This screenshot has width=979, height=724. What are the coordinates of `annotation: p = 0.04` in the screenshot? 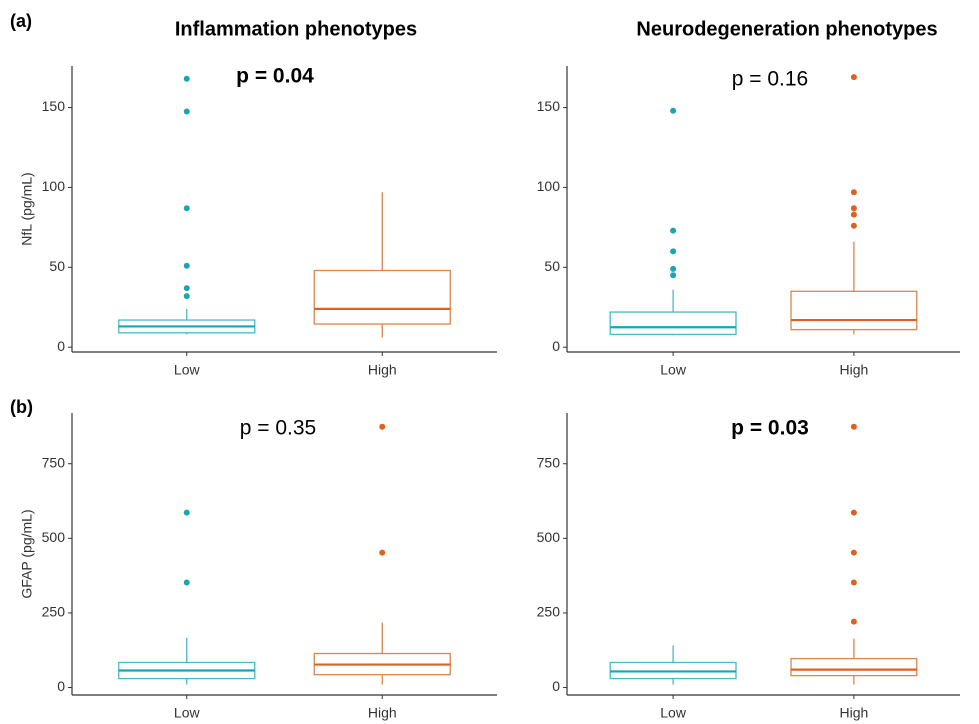 It's located at (275, 76).